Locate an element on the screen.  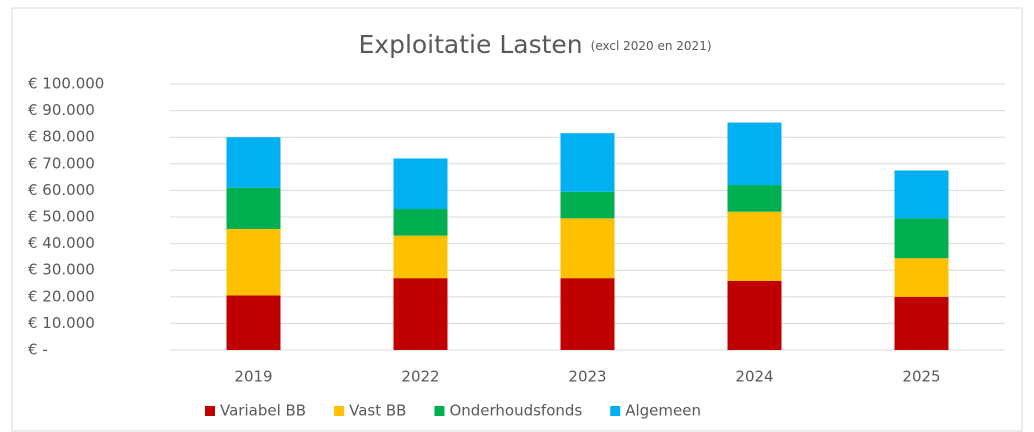
y-tick-label: € 60.000 is located at coordinates (61, 190).